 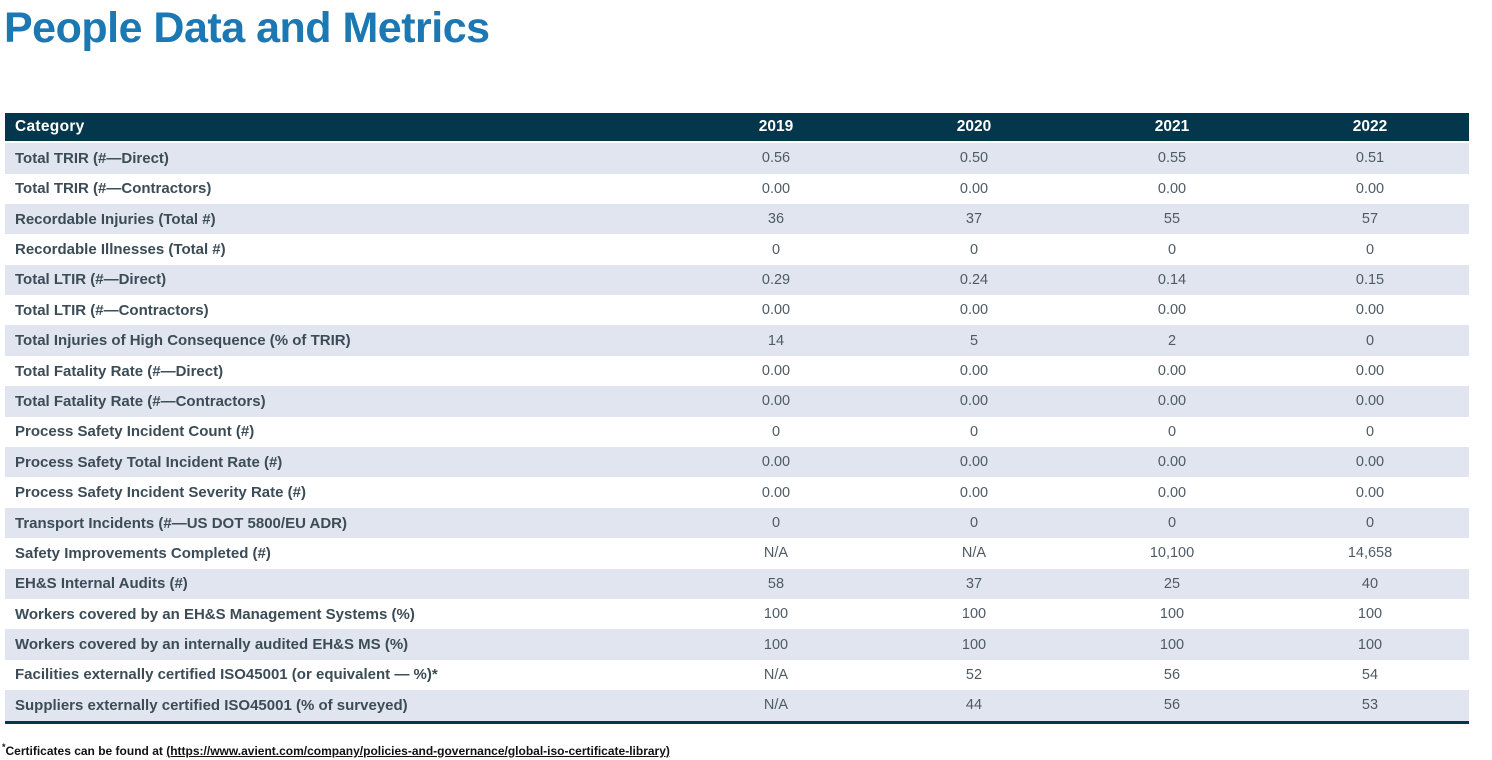 I want to click on table-row: Process Safety Incident Count (#) 0 0 0 0, so click(x=737, y=432).